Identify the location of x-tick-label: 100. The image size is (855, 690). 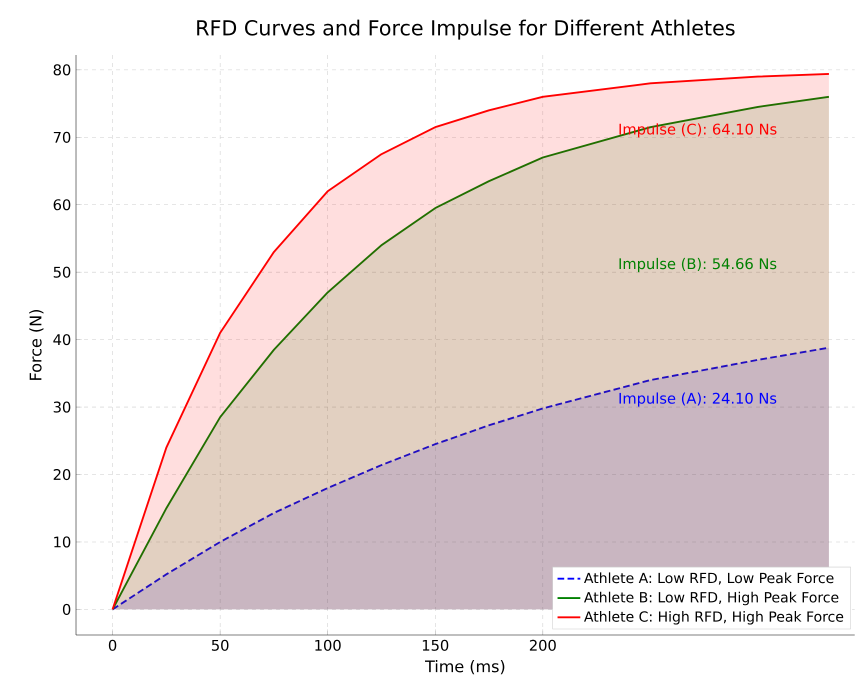
(328, 645).